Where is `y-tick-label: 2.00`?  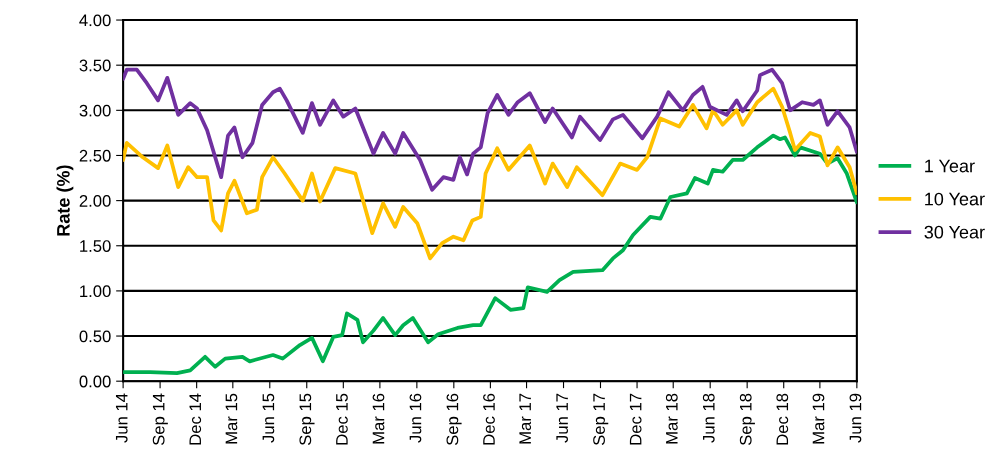 y-tick-label: 2.00 is located at coordinates (95, 201).